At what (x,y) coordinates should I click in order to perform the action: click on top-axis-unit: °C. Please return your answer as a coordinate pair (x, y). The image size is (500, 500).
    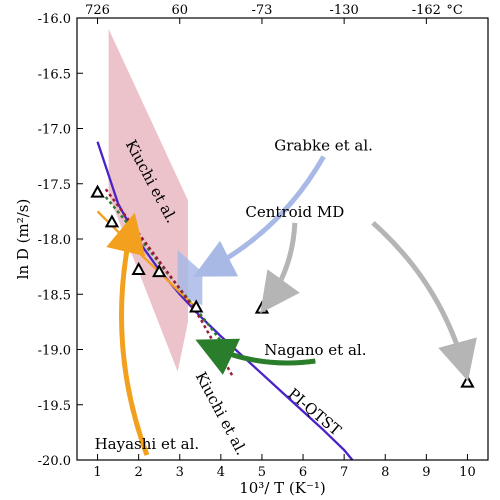
    Looking at the image, I should click on (454, 10).